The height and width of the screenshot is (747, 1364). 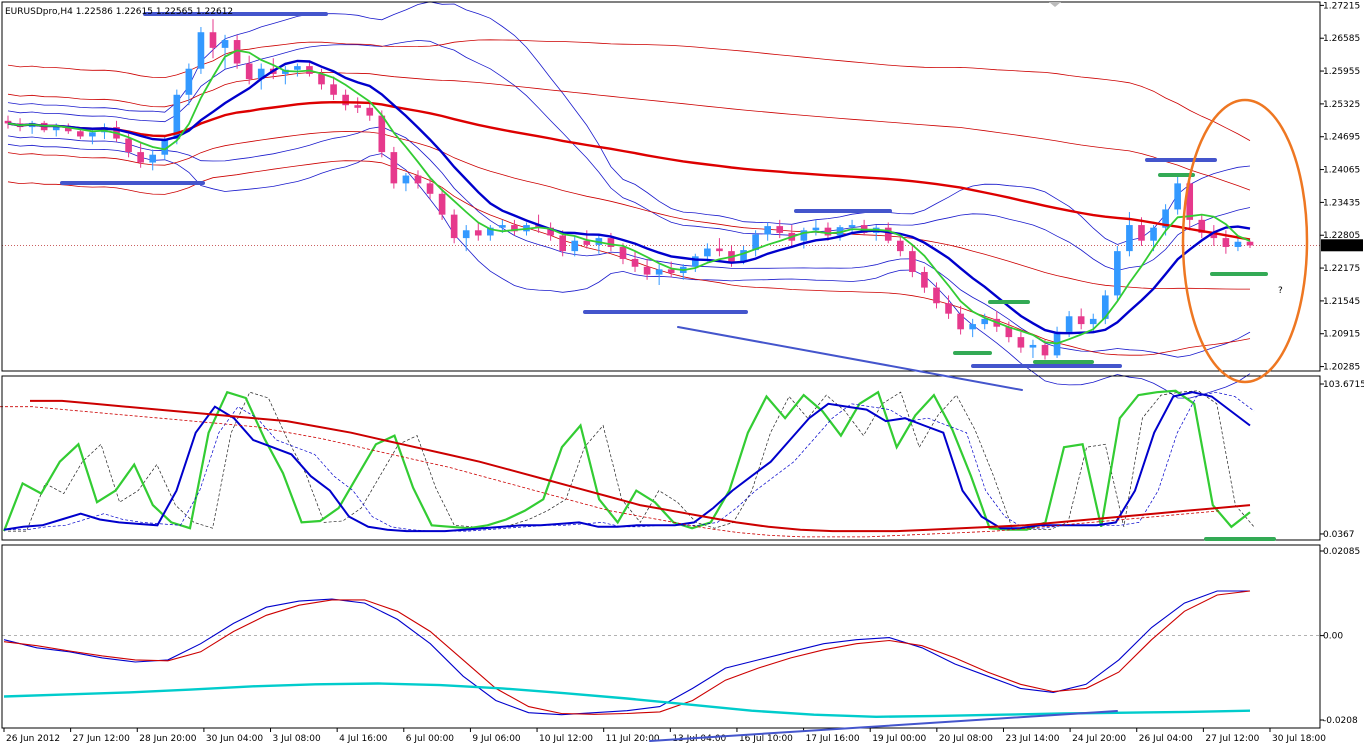 What do you see at coordinates (1343, 246) in the screenshot?
I see `current-price-label: 1.22612` at bounding box center [1343, 246].